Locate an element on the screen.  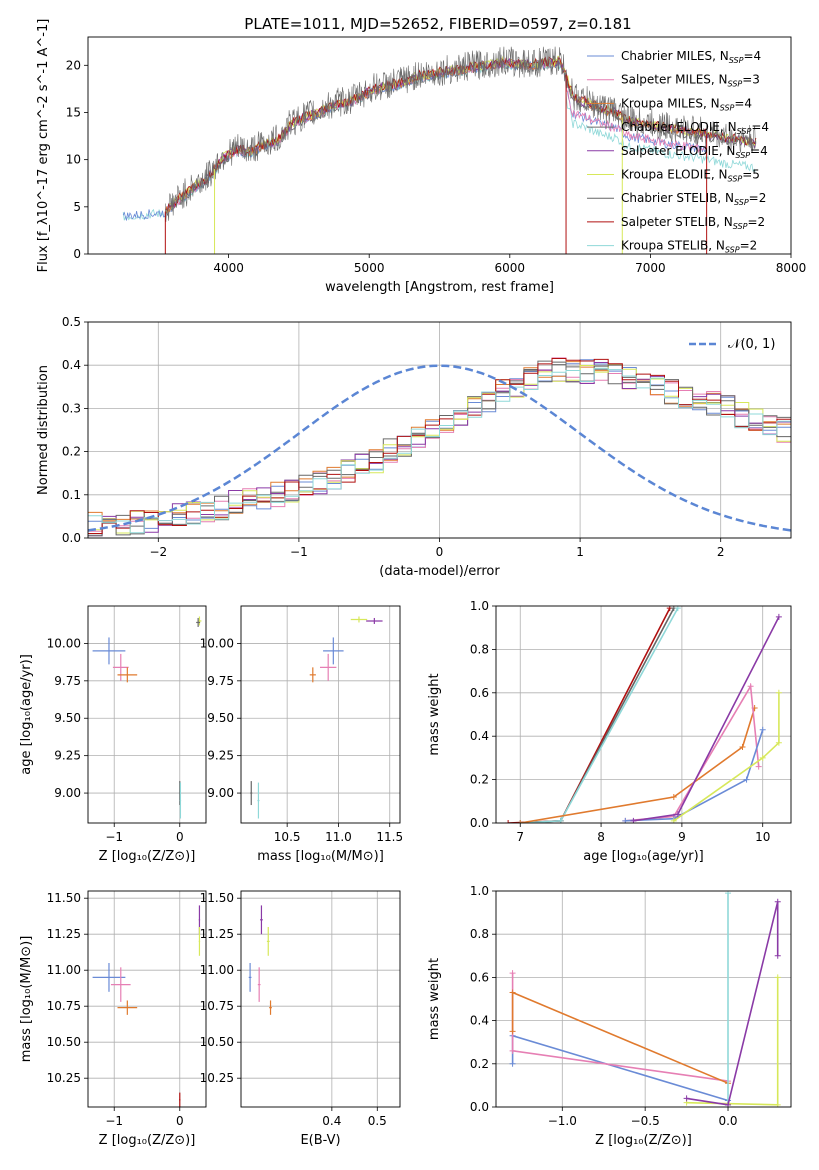
y-tick-label: 20 is located at coordinates (73, 65).